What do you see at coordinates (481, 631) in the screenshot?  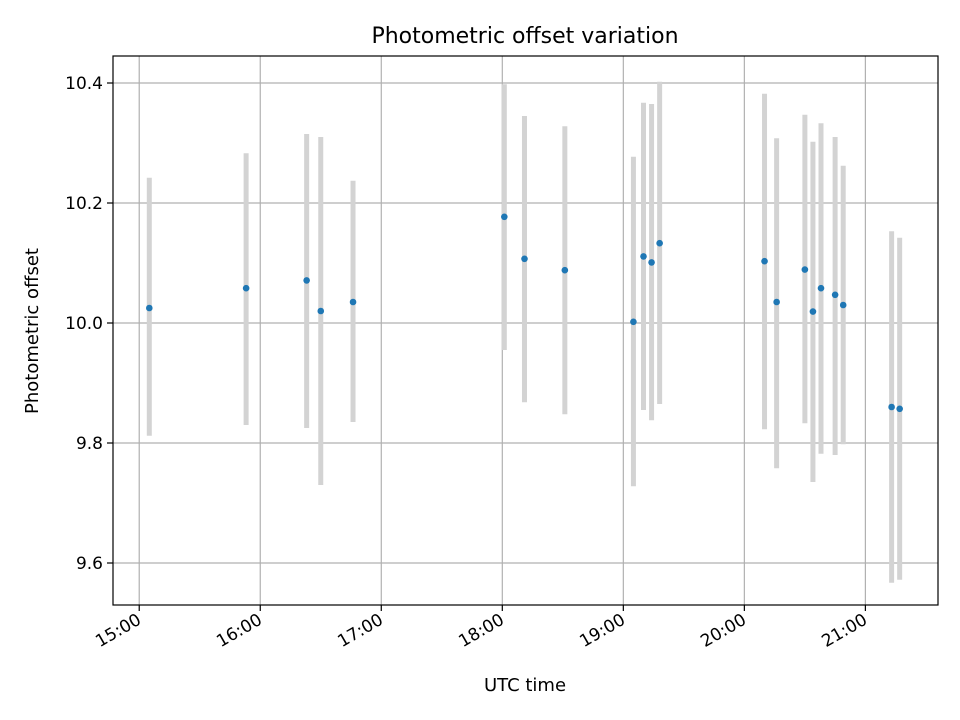 I see `x-tick-label: 18:00` at bounding box center [481, 631].